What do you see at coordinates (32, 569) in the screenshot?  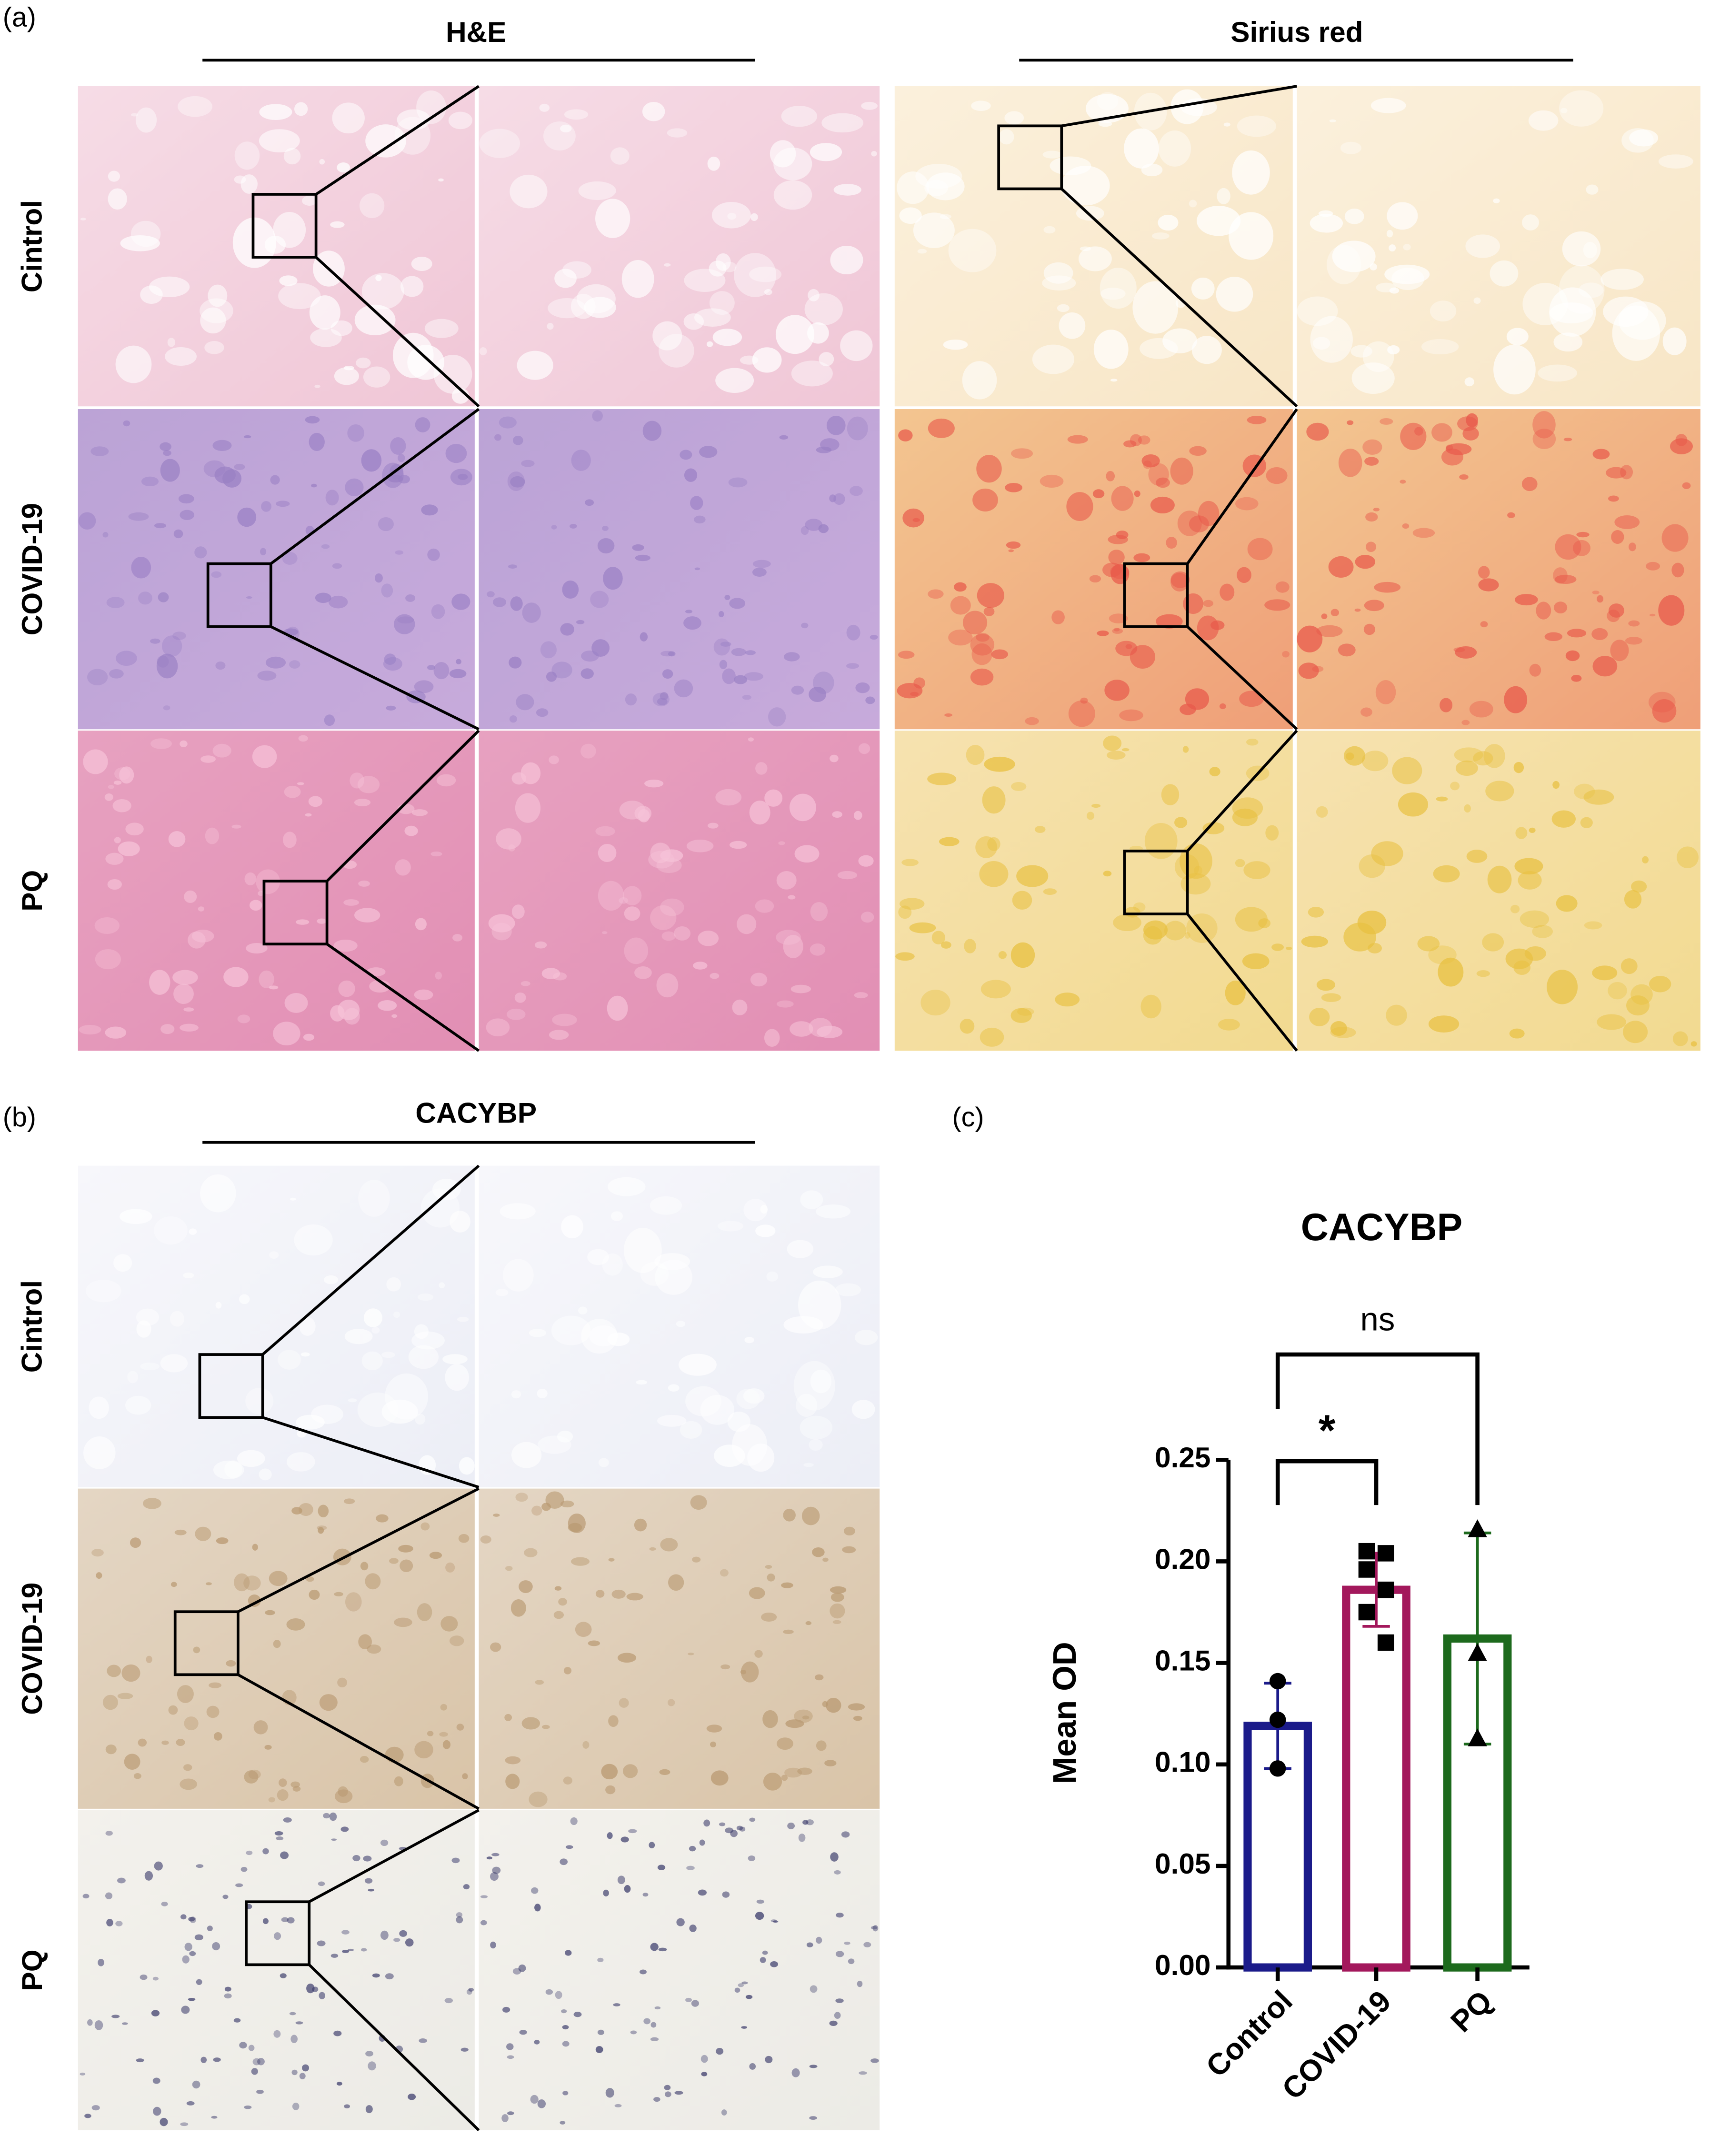 I see `row-label: COVID-19` at bounding box center [32, 569].